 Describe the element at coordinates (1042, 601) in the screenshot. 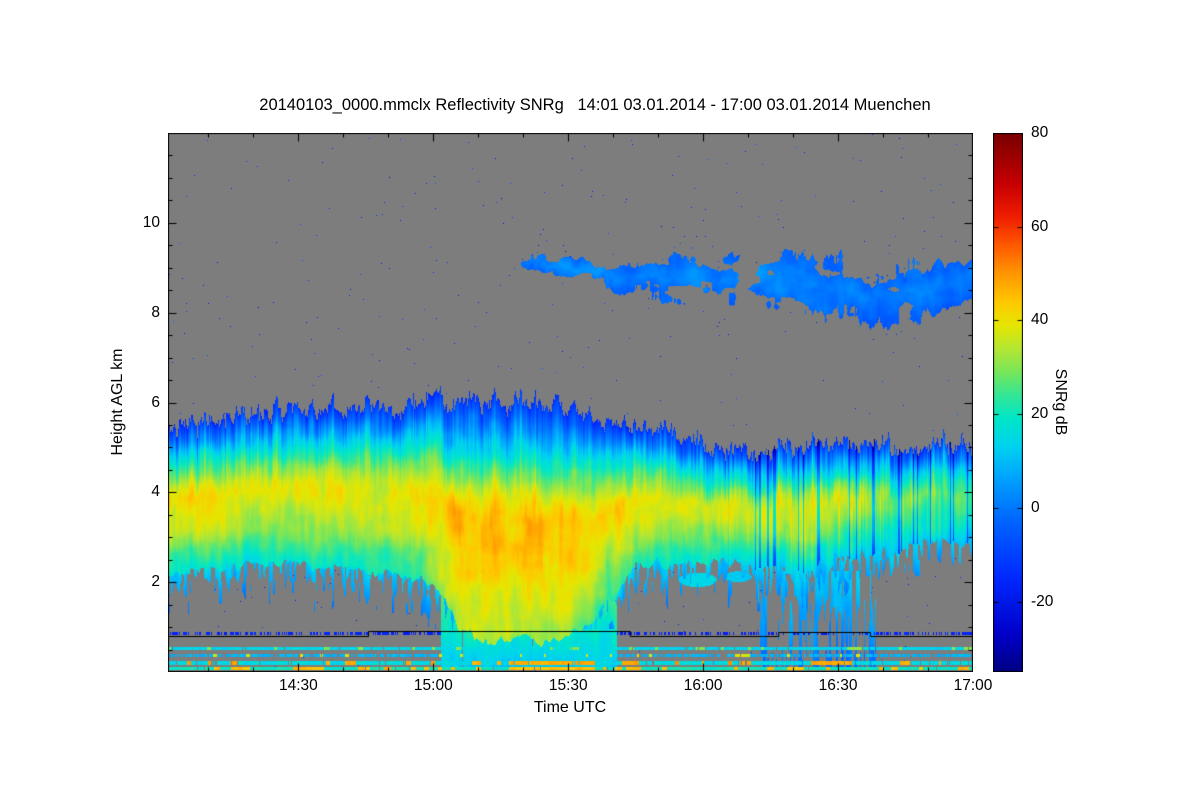

I see `colorbar-tick-label: -20` at that location.